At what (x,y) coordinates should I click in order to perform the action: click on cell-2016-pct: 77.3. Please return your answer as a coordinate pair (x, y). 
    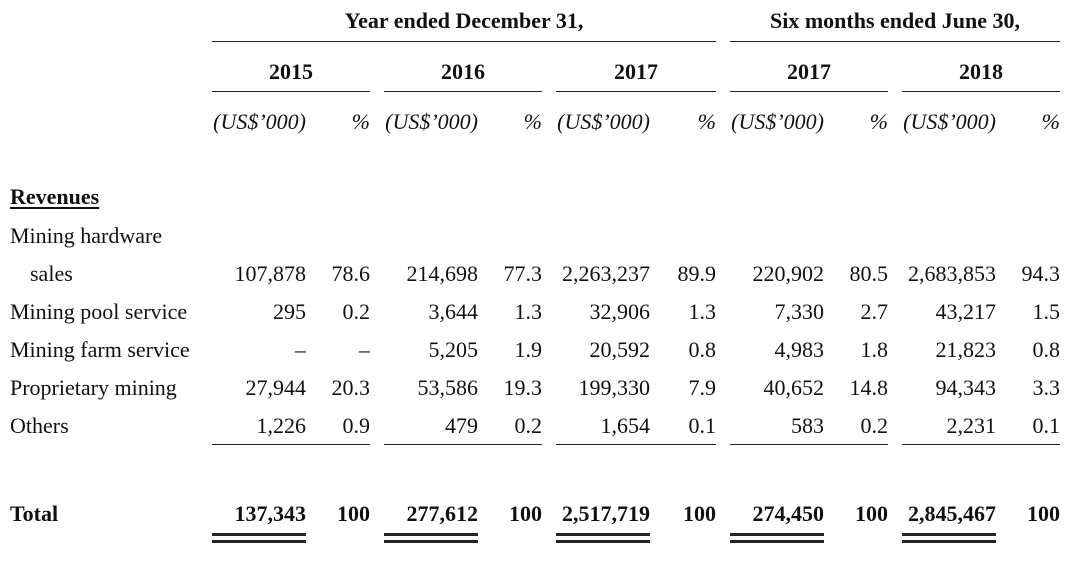
    Looking at the image, I should click on (523, 273).